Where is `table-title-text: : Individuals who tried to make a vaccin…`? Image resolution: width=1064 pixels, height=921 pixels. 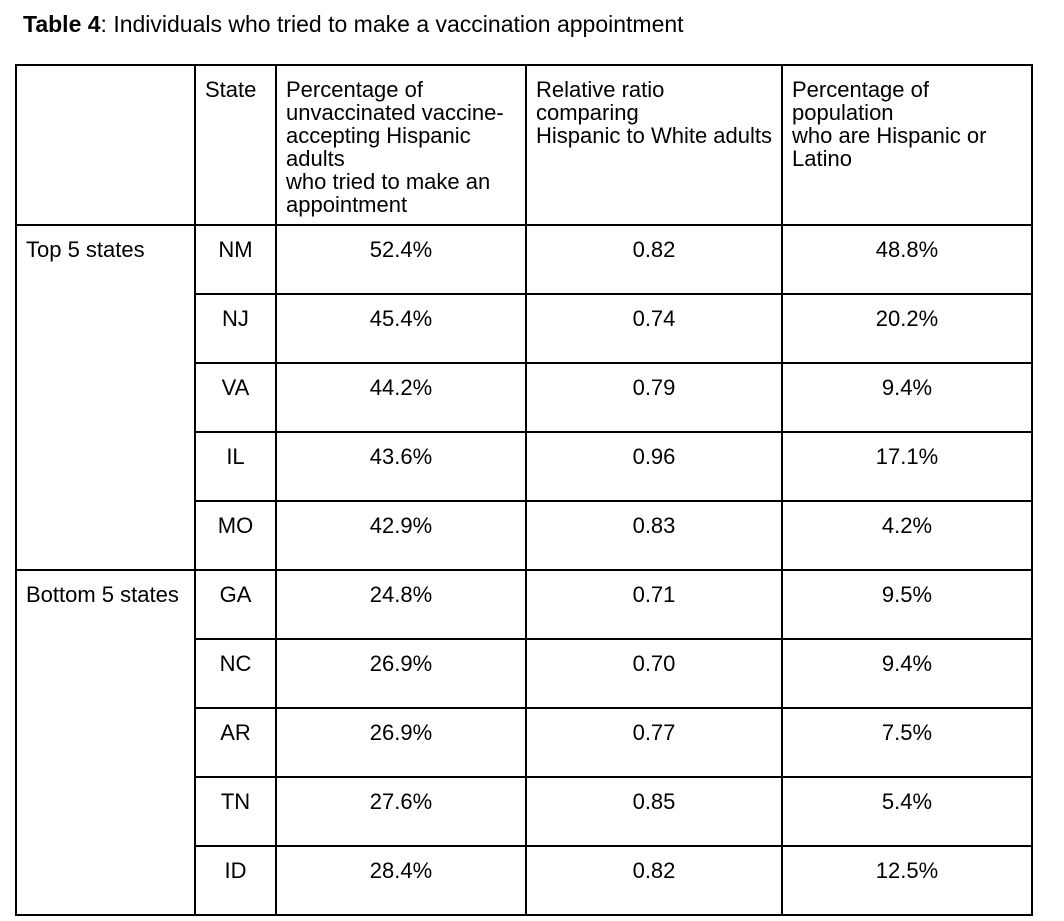
table-title-text: : Individuals who tried to make a vaccin… is located at coordinates (392, 24).